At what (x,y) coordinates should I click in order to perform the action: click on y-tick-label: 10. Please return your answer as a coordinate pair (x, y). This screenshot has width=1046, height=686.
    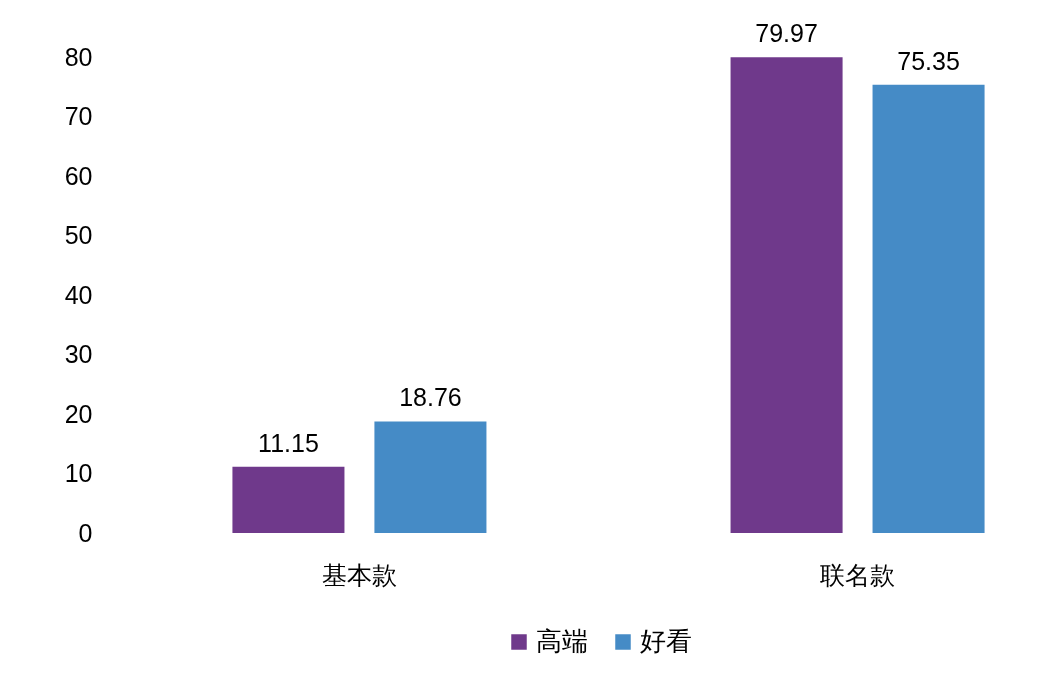
    Looking at the image, I should click on (78, 473).